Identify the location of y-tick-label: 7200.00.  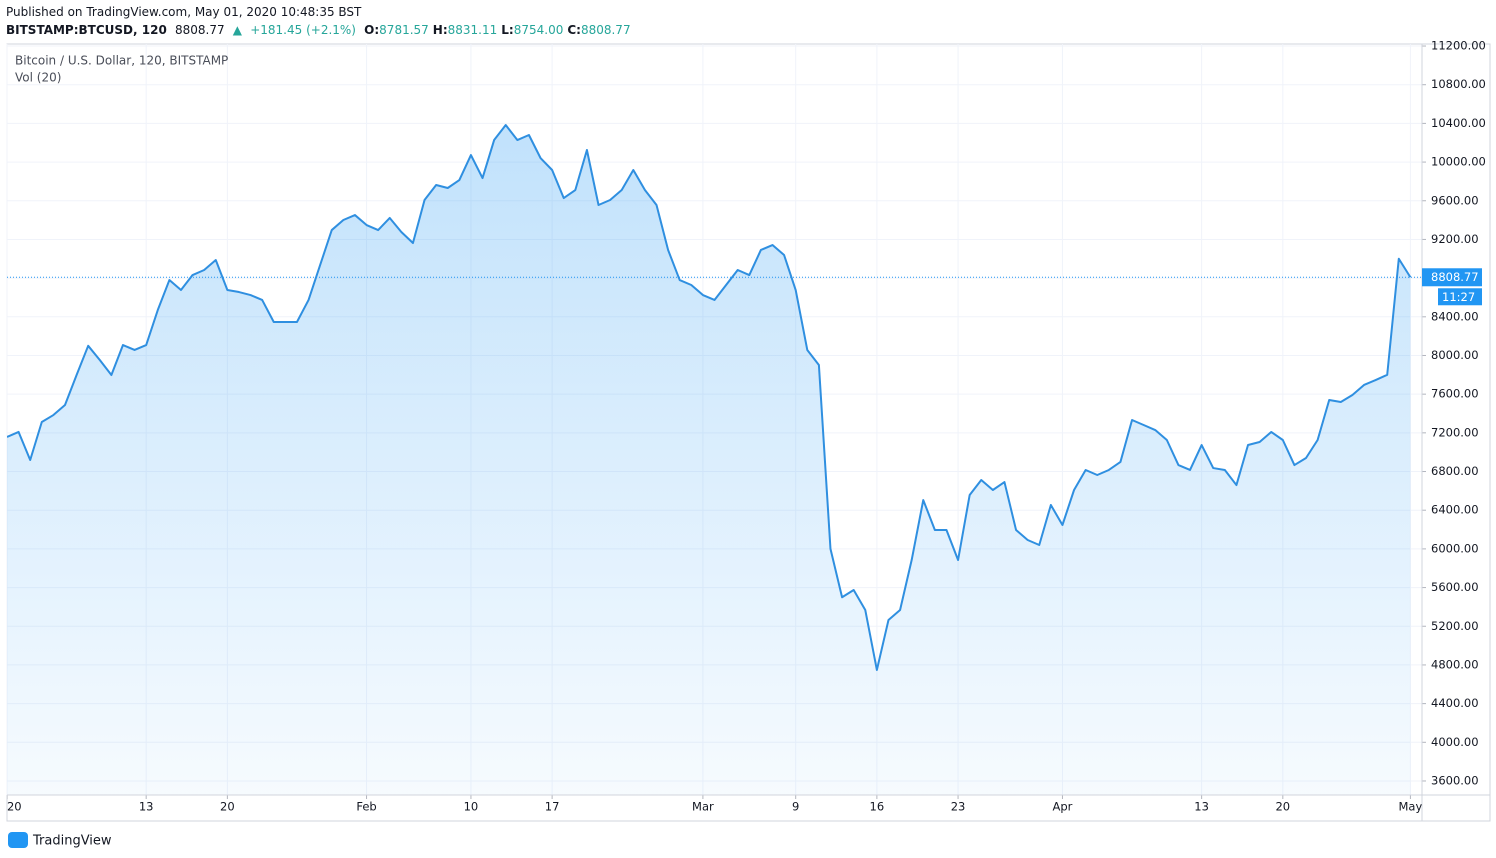
(1455, 432).